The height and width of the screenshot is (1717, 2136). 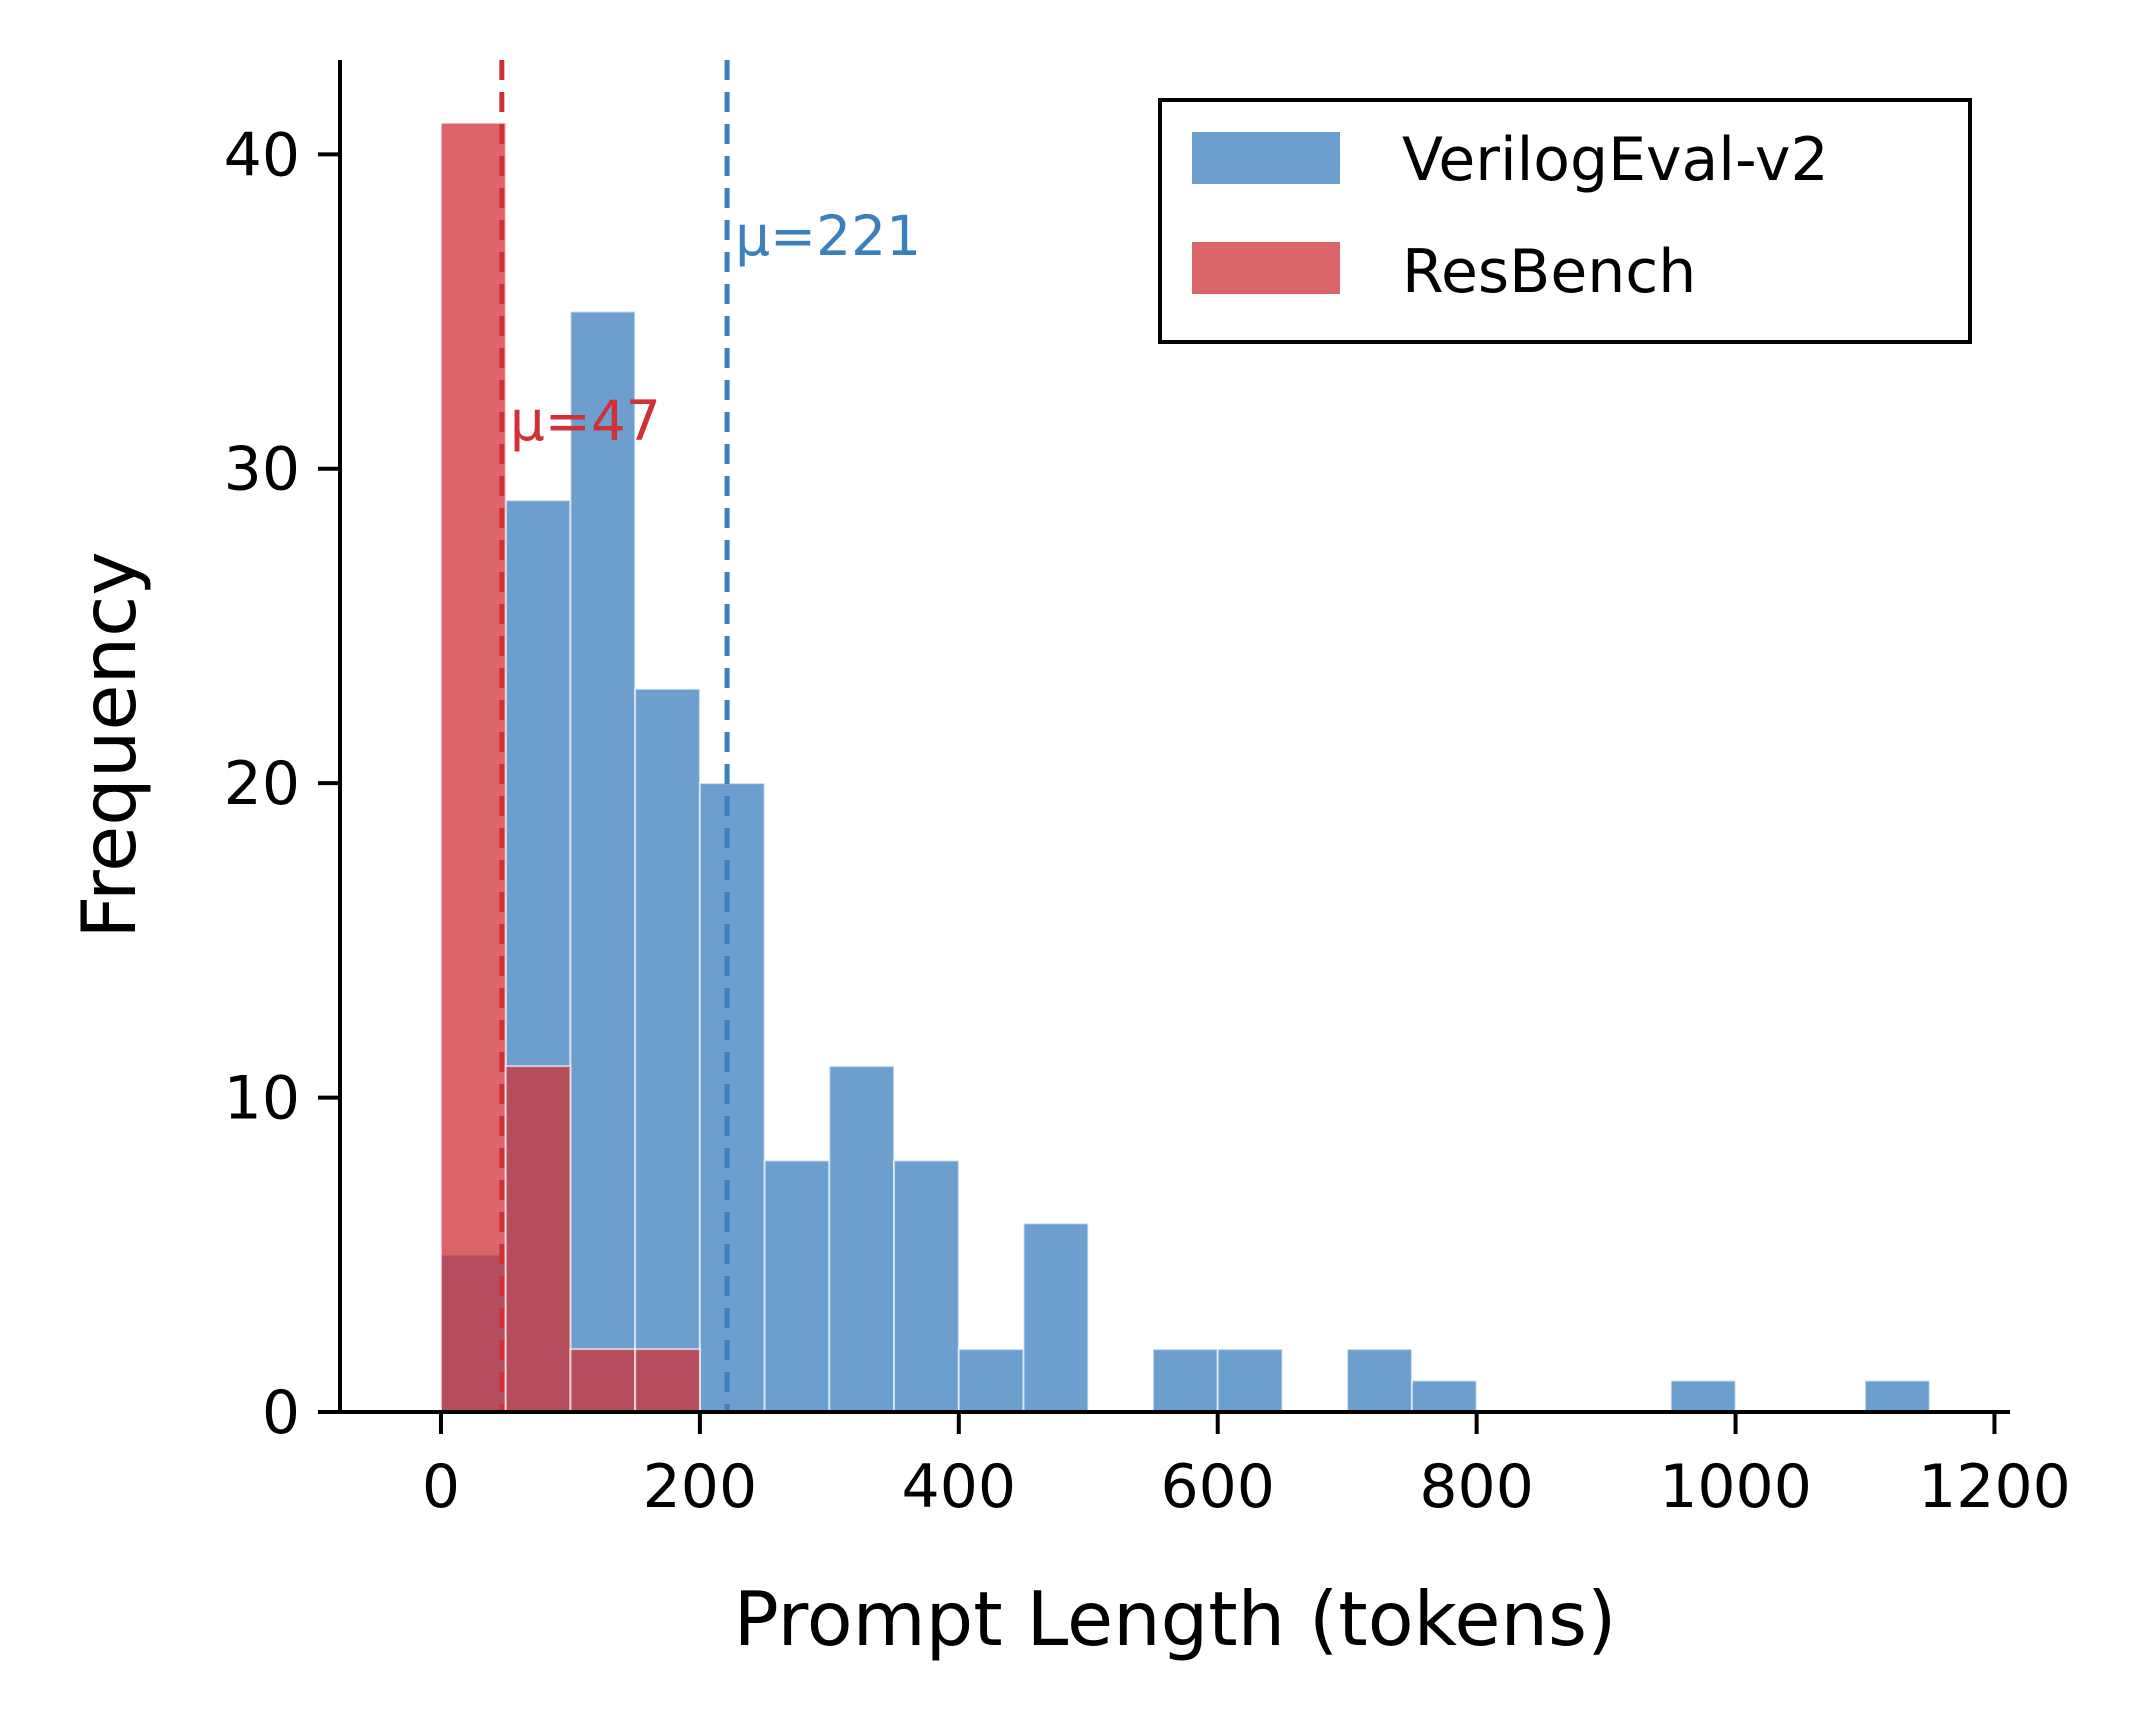 What do you see at coordinates (262, 1099) in the screenshot?
I see `y-tick-label-10: 10` at bounding box center [262, 1099].